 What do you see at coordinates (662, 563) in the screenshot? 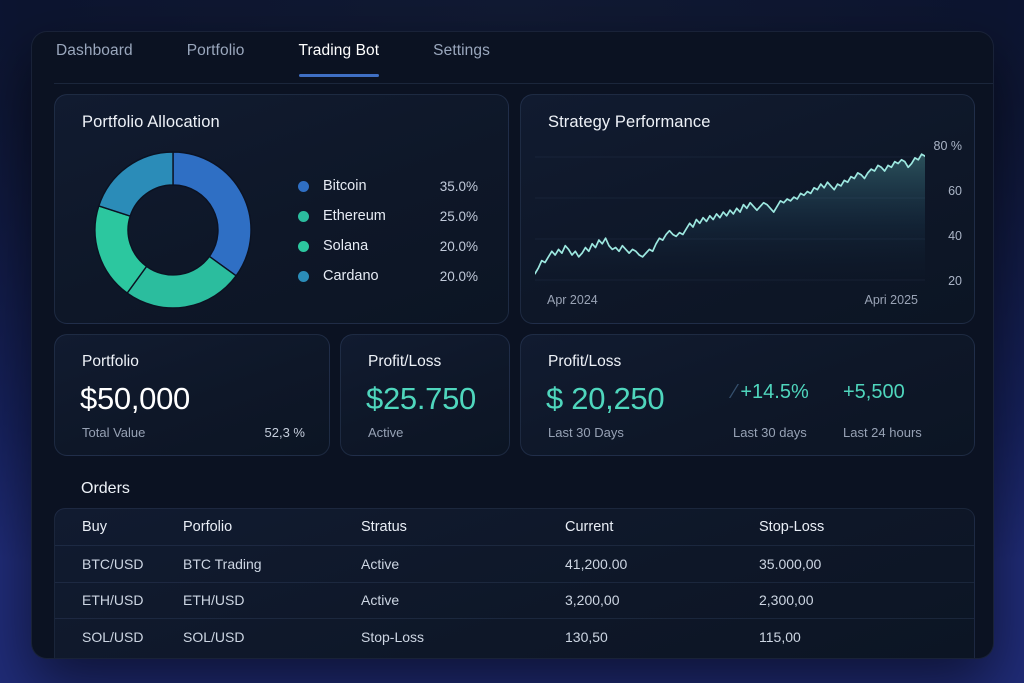
I see `cell-current: 41,200.00` at bounding box center [662, 563].